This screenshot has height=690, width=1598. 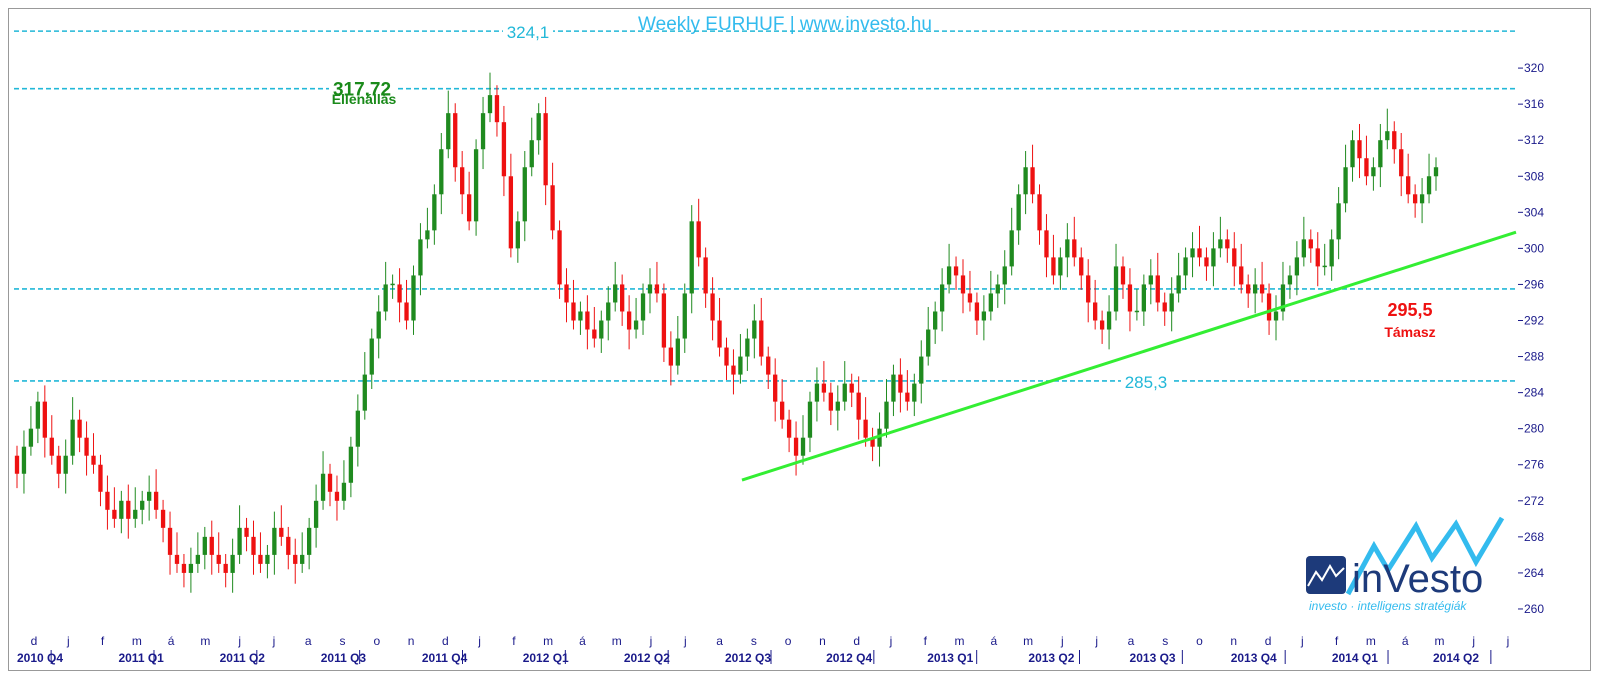 What do you see at coordinates (1371, 641) in the screenshot?
I see `x-month-label: m` at bounding box center [1371, 641].